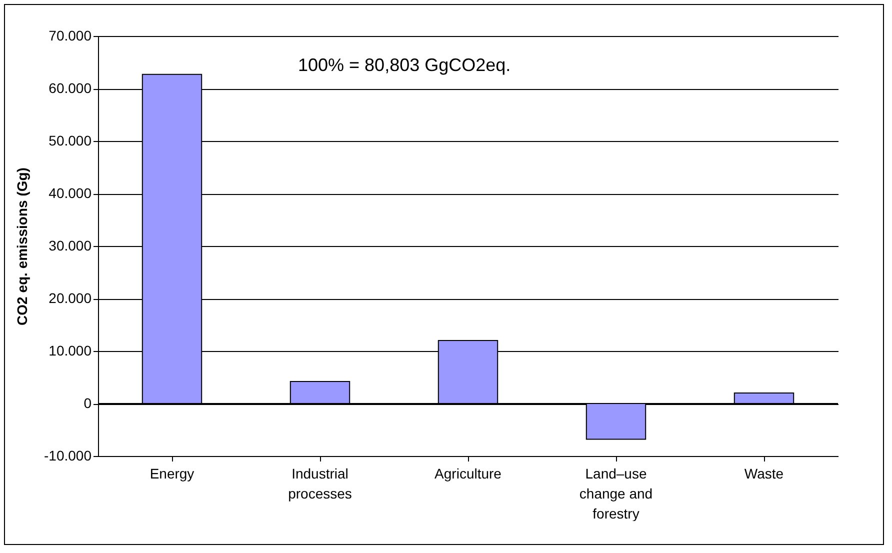 The image size is (892, 553). Describe the element at coordinates (88, 403) in the screenshot. I see `y-tick-label: 0` at that location.